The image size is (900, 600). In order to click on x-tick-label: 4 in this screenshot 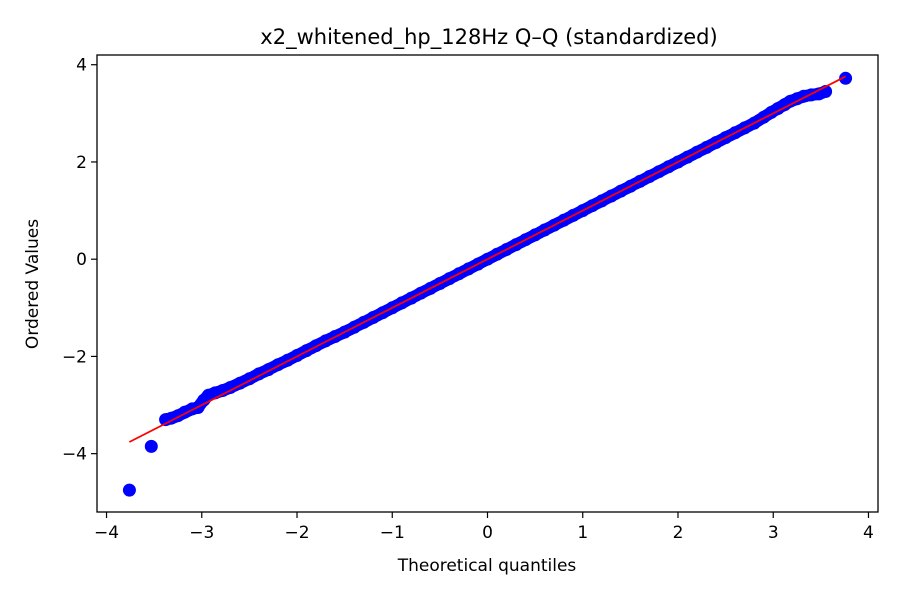, I will do `click(868, 533)`.